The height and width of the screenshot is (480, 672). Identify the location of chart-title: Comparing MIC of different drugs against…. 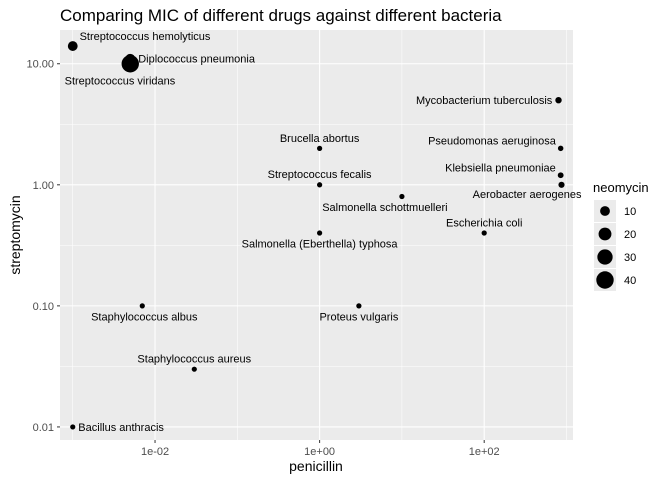
(281, 15).